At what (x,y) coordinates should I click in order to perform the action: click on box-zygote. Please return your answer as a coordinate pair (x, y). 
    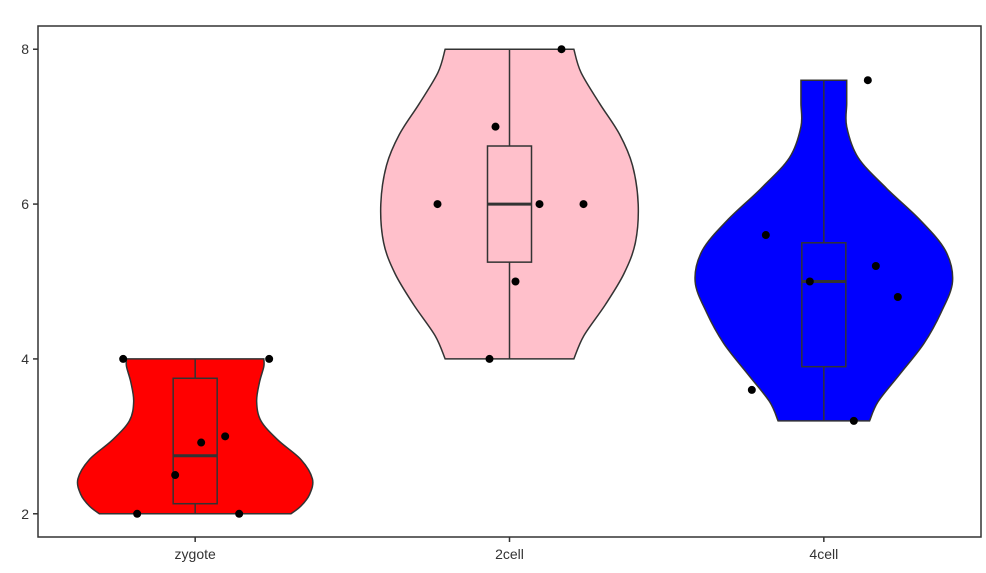
    Looking at the image, I should click on (195, 441).